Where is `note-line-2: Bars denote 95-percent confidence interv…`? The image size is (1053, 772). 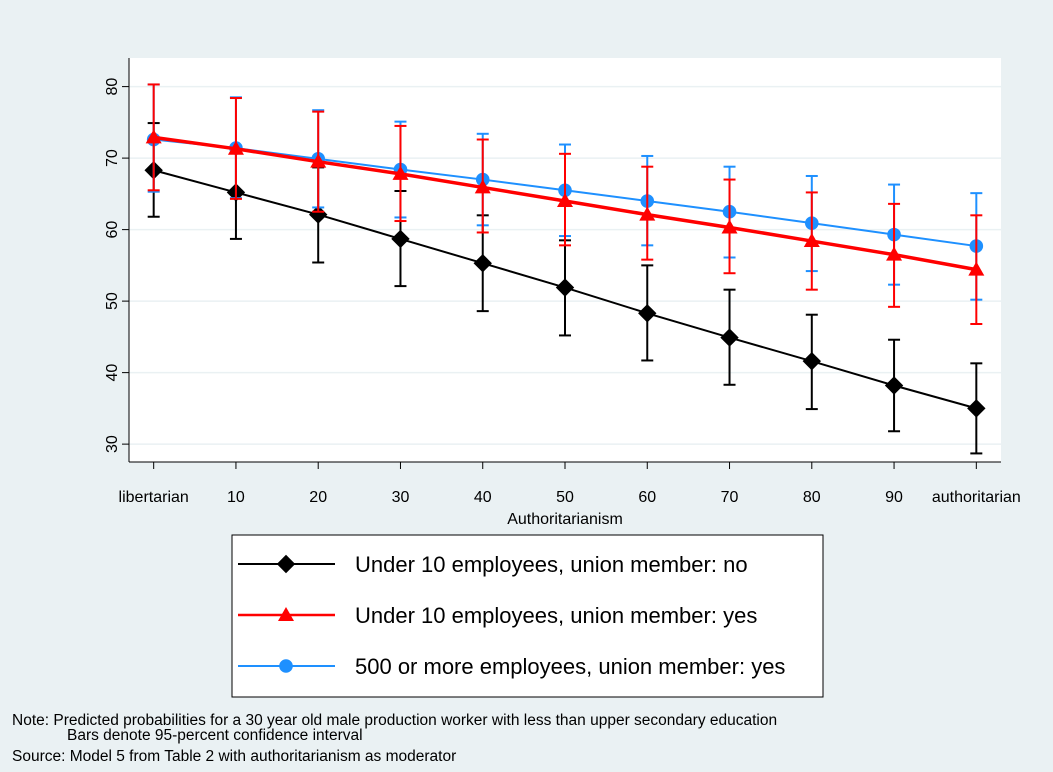 note-line-2: Bars denote 95-percent confidence interv… is located at coordinates (215, 735).